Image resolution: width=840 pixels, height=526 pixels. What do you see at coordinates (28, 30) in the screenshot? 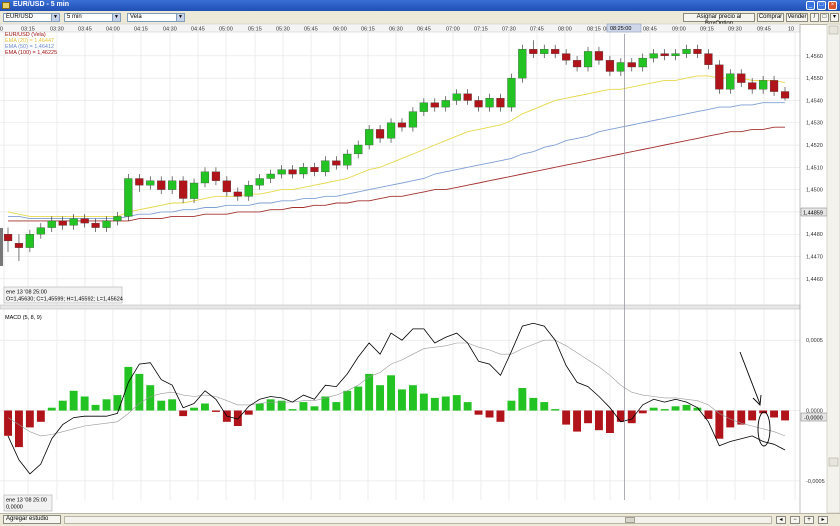
I see `time-tick-label: 03:15` at bounding box center [28, 30].